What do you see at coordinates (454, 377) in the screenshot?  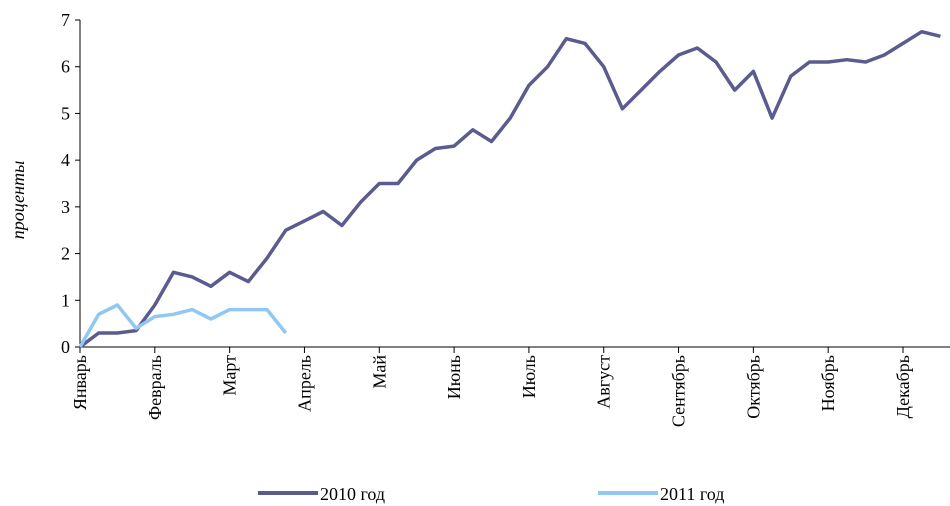 I see `x-tick-label: Июнь` at bounding box center [454, 377].